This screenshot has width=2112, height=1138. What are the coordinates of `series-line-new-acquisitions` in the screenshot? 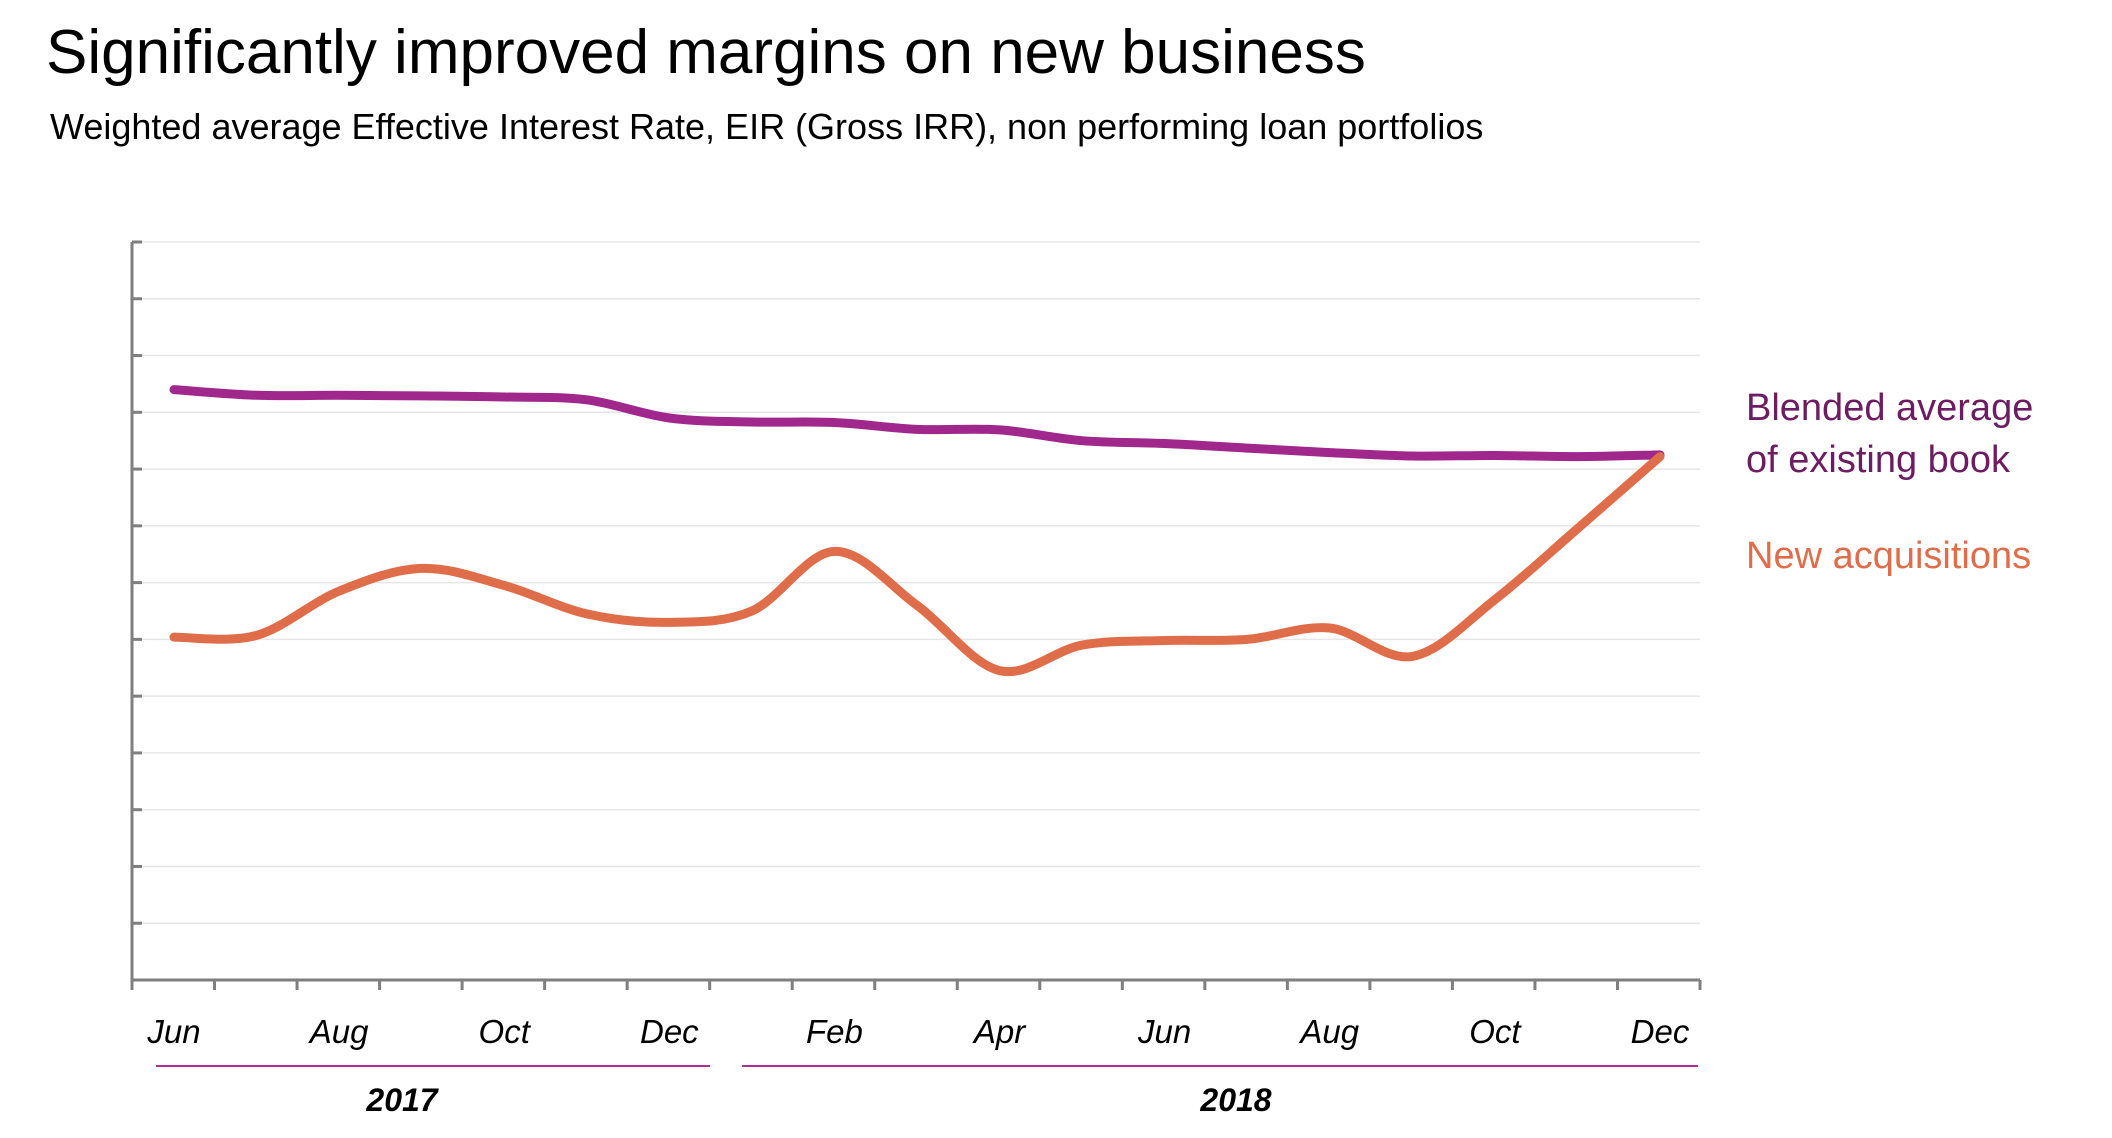 It's located at (917, 564).